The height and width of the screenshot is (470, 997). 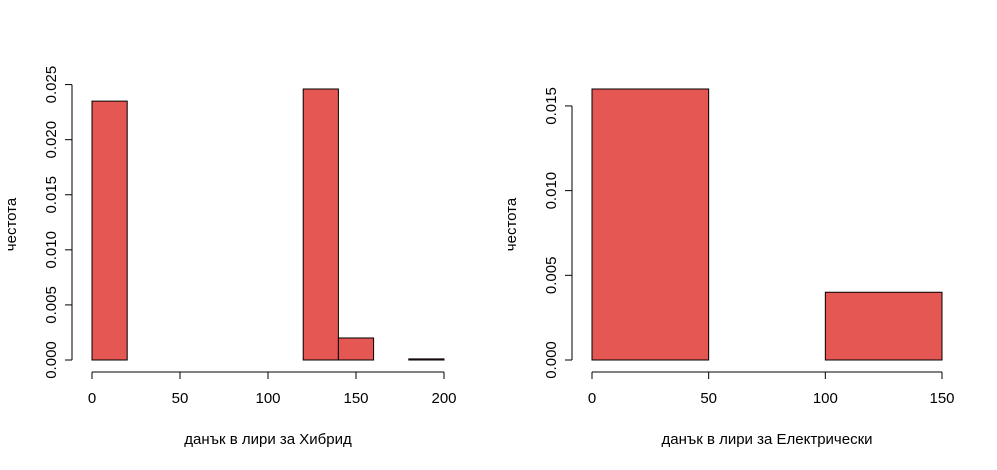 What do you see at coordinates (766, 439) in the screenshot?
I see `x-axis-label: данък в лири за Електрически` at bounding box center [766, 439].